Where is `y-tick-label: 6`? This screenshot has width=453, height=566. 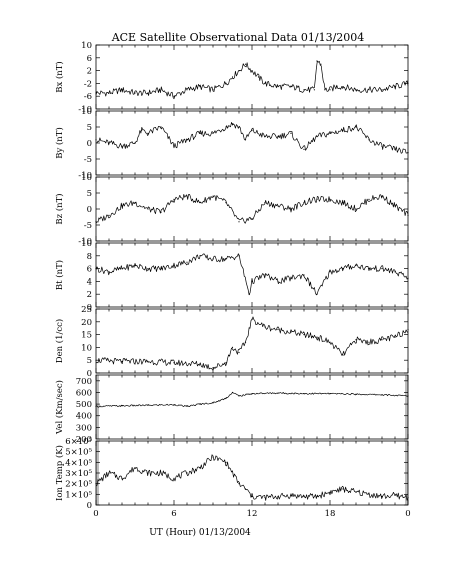
y-tick-label: 6 is located at coordinates (89, 59).